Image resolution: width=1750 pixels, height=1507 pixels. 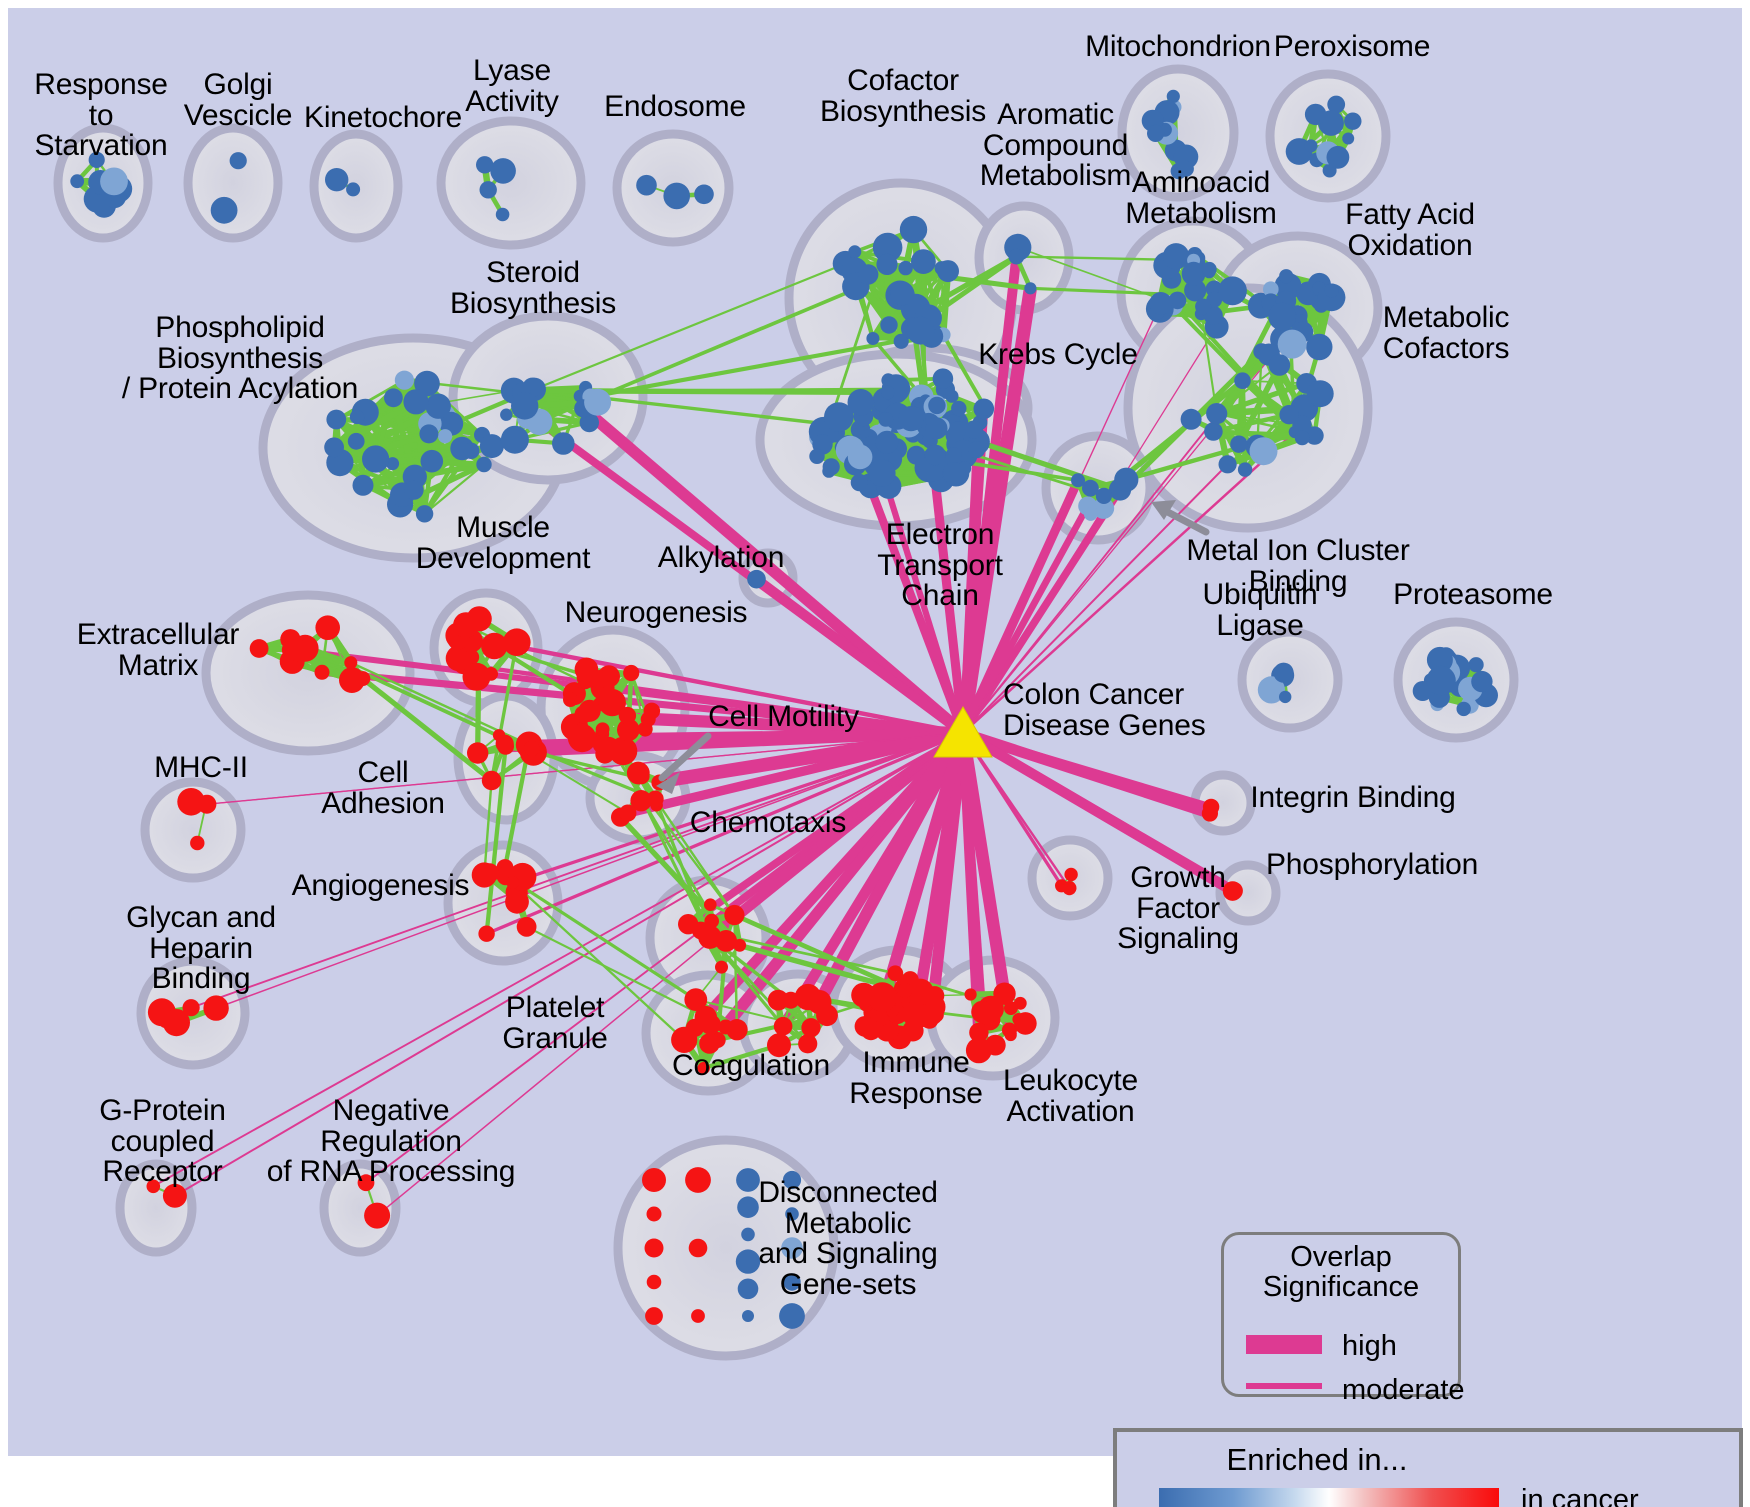 I want to click on colon-cancer-hub-node, so click(x=963, y=732).